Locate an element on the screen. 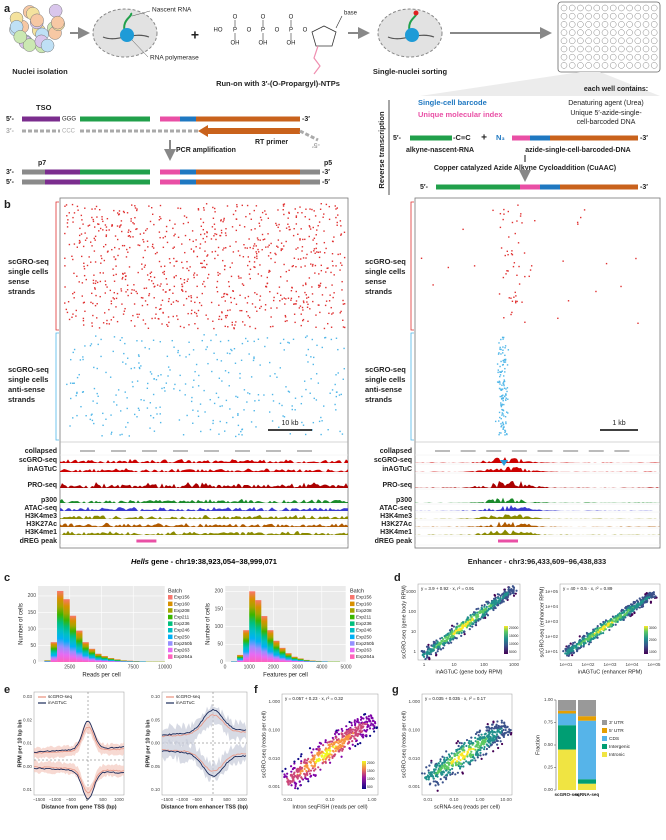 Image resolution: width=666 pixels, height=840 pixels. label: CCC is located at coordinates (69, 132).